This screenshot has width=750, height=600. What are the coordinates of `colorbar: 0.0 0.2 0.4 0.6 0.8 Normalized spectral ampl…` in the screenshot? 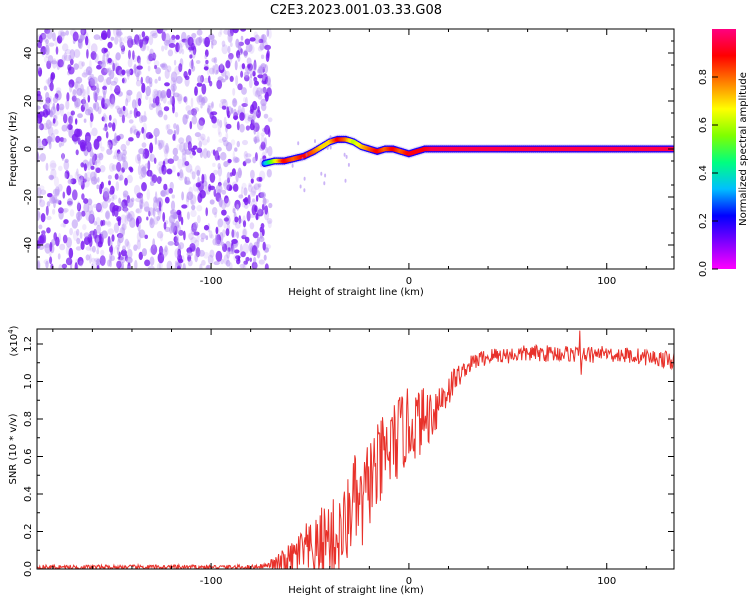 It's located at (723, 153).